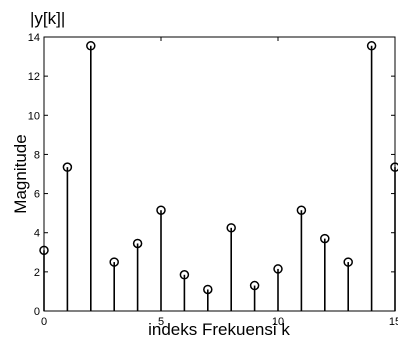  I want to click on x-tick-label: 5, so click(161, 322).